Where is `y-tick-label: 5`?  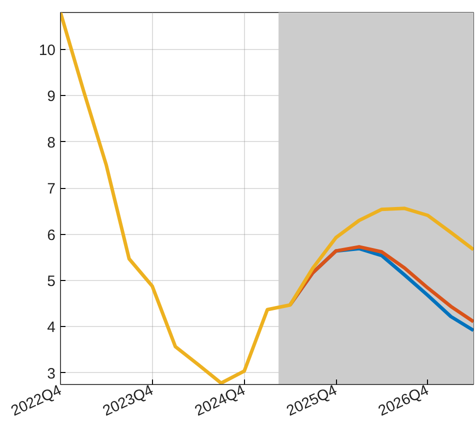 y-tick-label: 5 is located at coordinates (51, 281).